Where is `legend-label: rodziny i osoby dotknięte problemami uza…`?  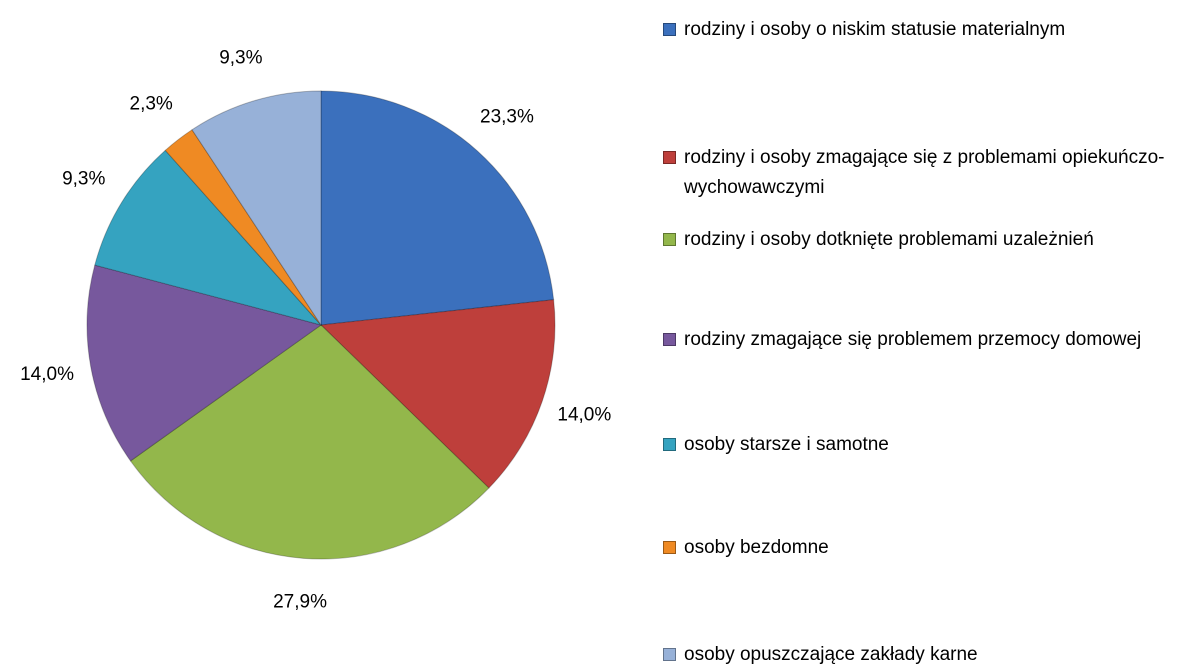 legend-label: rodziny i osoby dotknięte problemami uza… is located at coordinates (889, 239).